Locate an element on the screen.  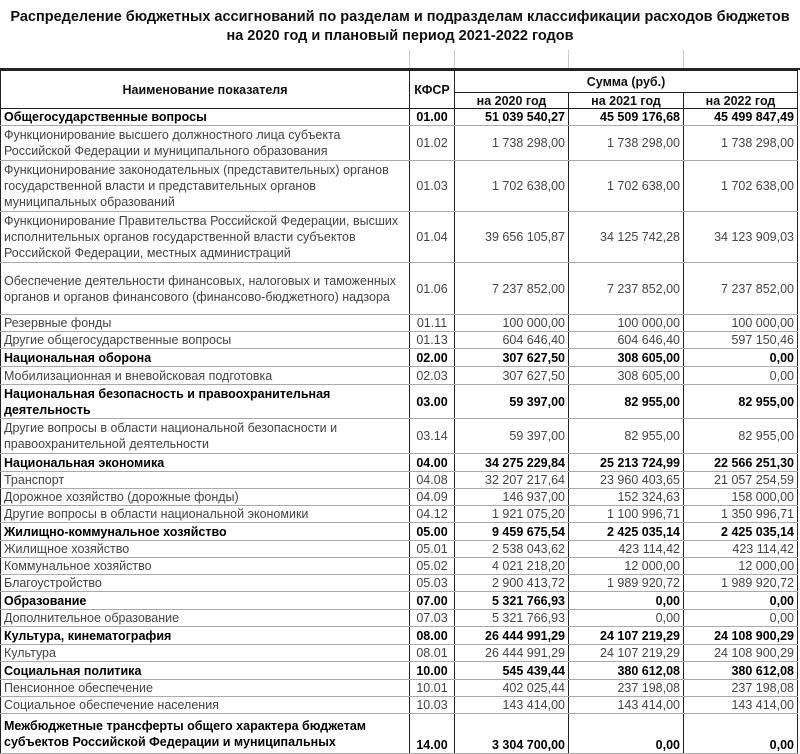
value-2020: 545 439,44 is located at coordinates (511, 670).